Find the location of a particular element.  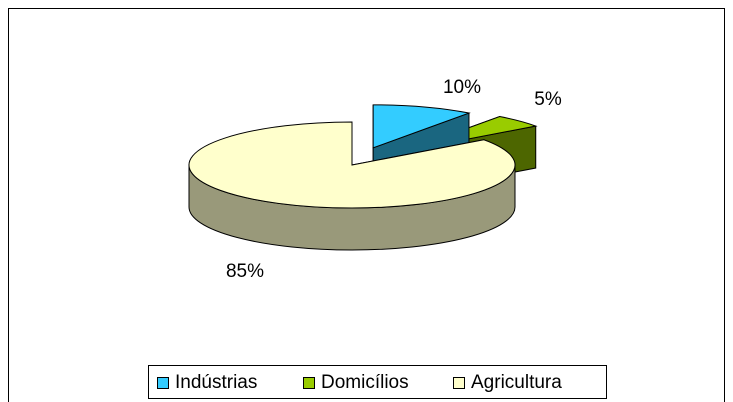

legend-label: Indústrias is located at coordinates (216, 382).